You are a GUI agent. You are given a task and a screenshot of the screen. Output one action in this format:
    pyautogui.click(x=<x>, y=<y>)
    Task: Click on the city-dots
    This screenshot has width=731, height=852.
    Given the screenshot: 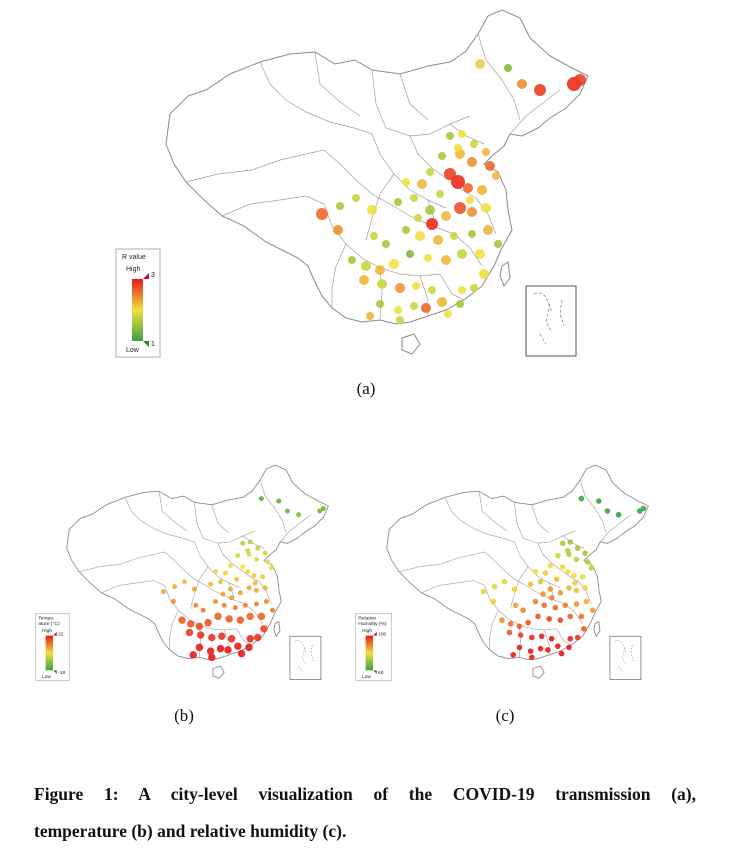 What is the action you would take?
    pyautogui.click(x=563, y=578)
    